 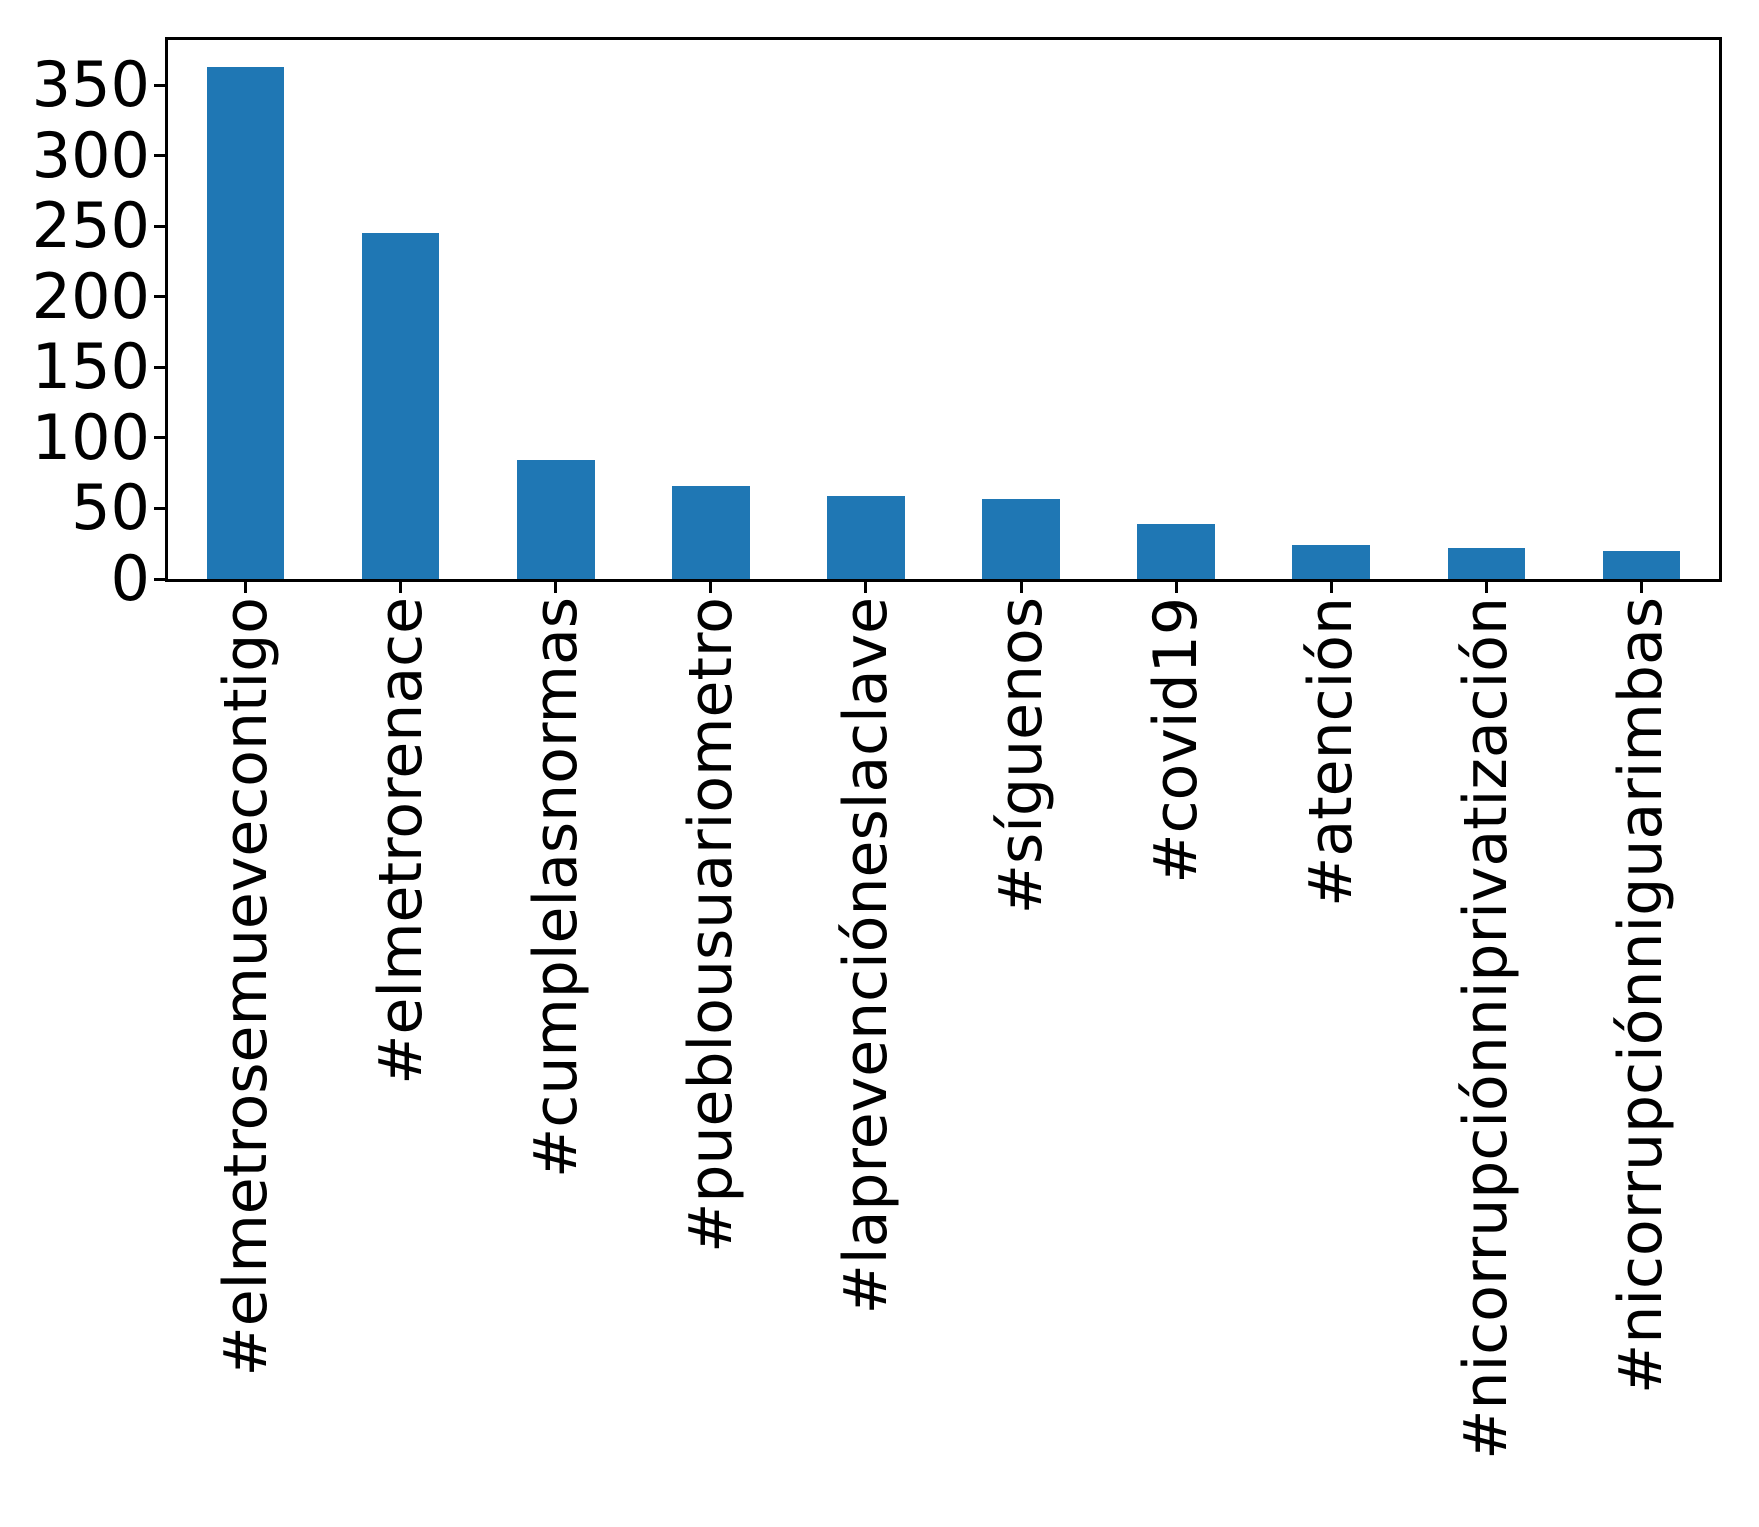 I want to click on bar-cumplelasnormas, so click(x=555, y=519).